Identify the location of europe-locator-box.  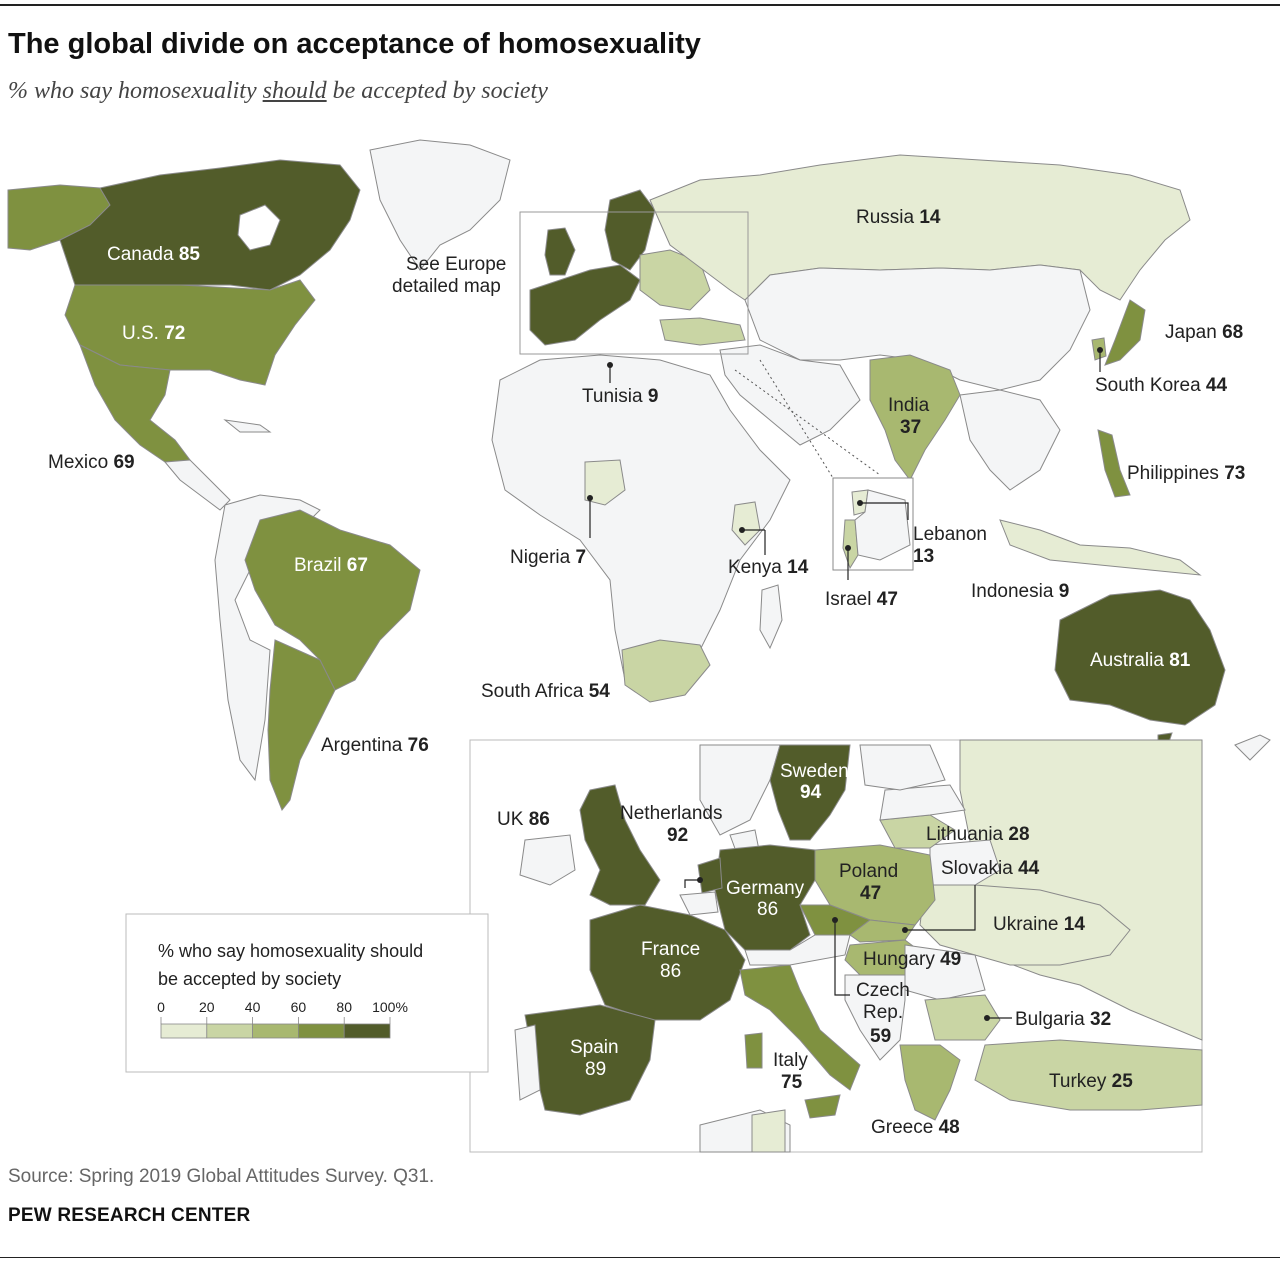
(634, 283).